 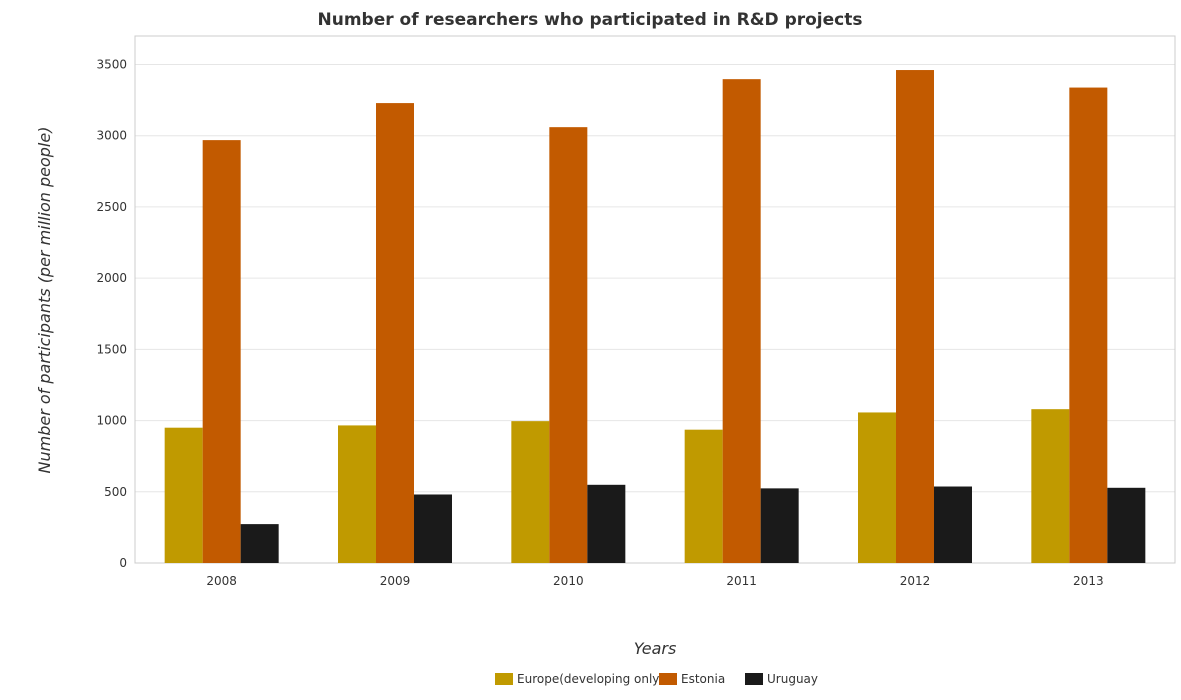 What do you see at coordinates (792, 679) in the screenshot?
I see `legend-label: Uruguay` at bounding box center [792, 679].